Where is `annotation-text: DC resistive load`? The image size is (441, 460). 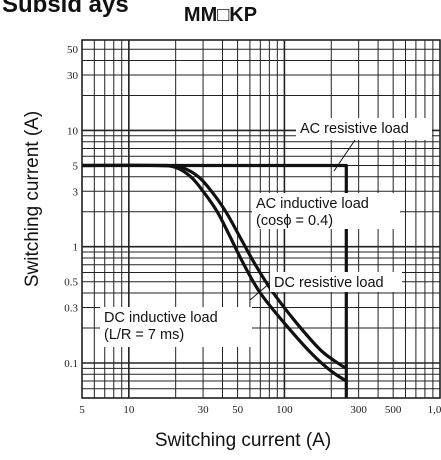 annotation-text: DC resistive load is located at coordinates (329, 283).